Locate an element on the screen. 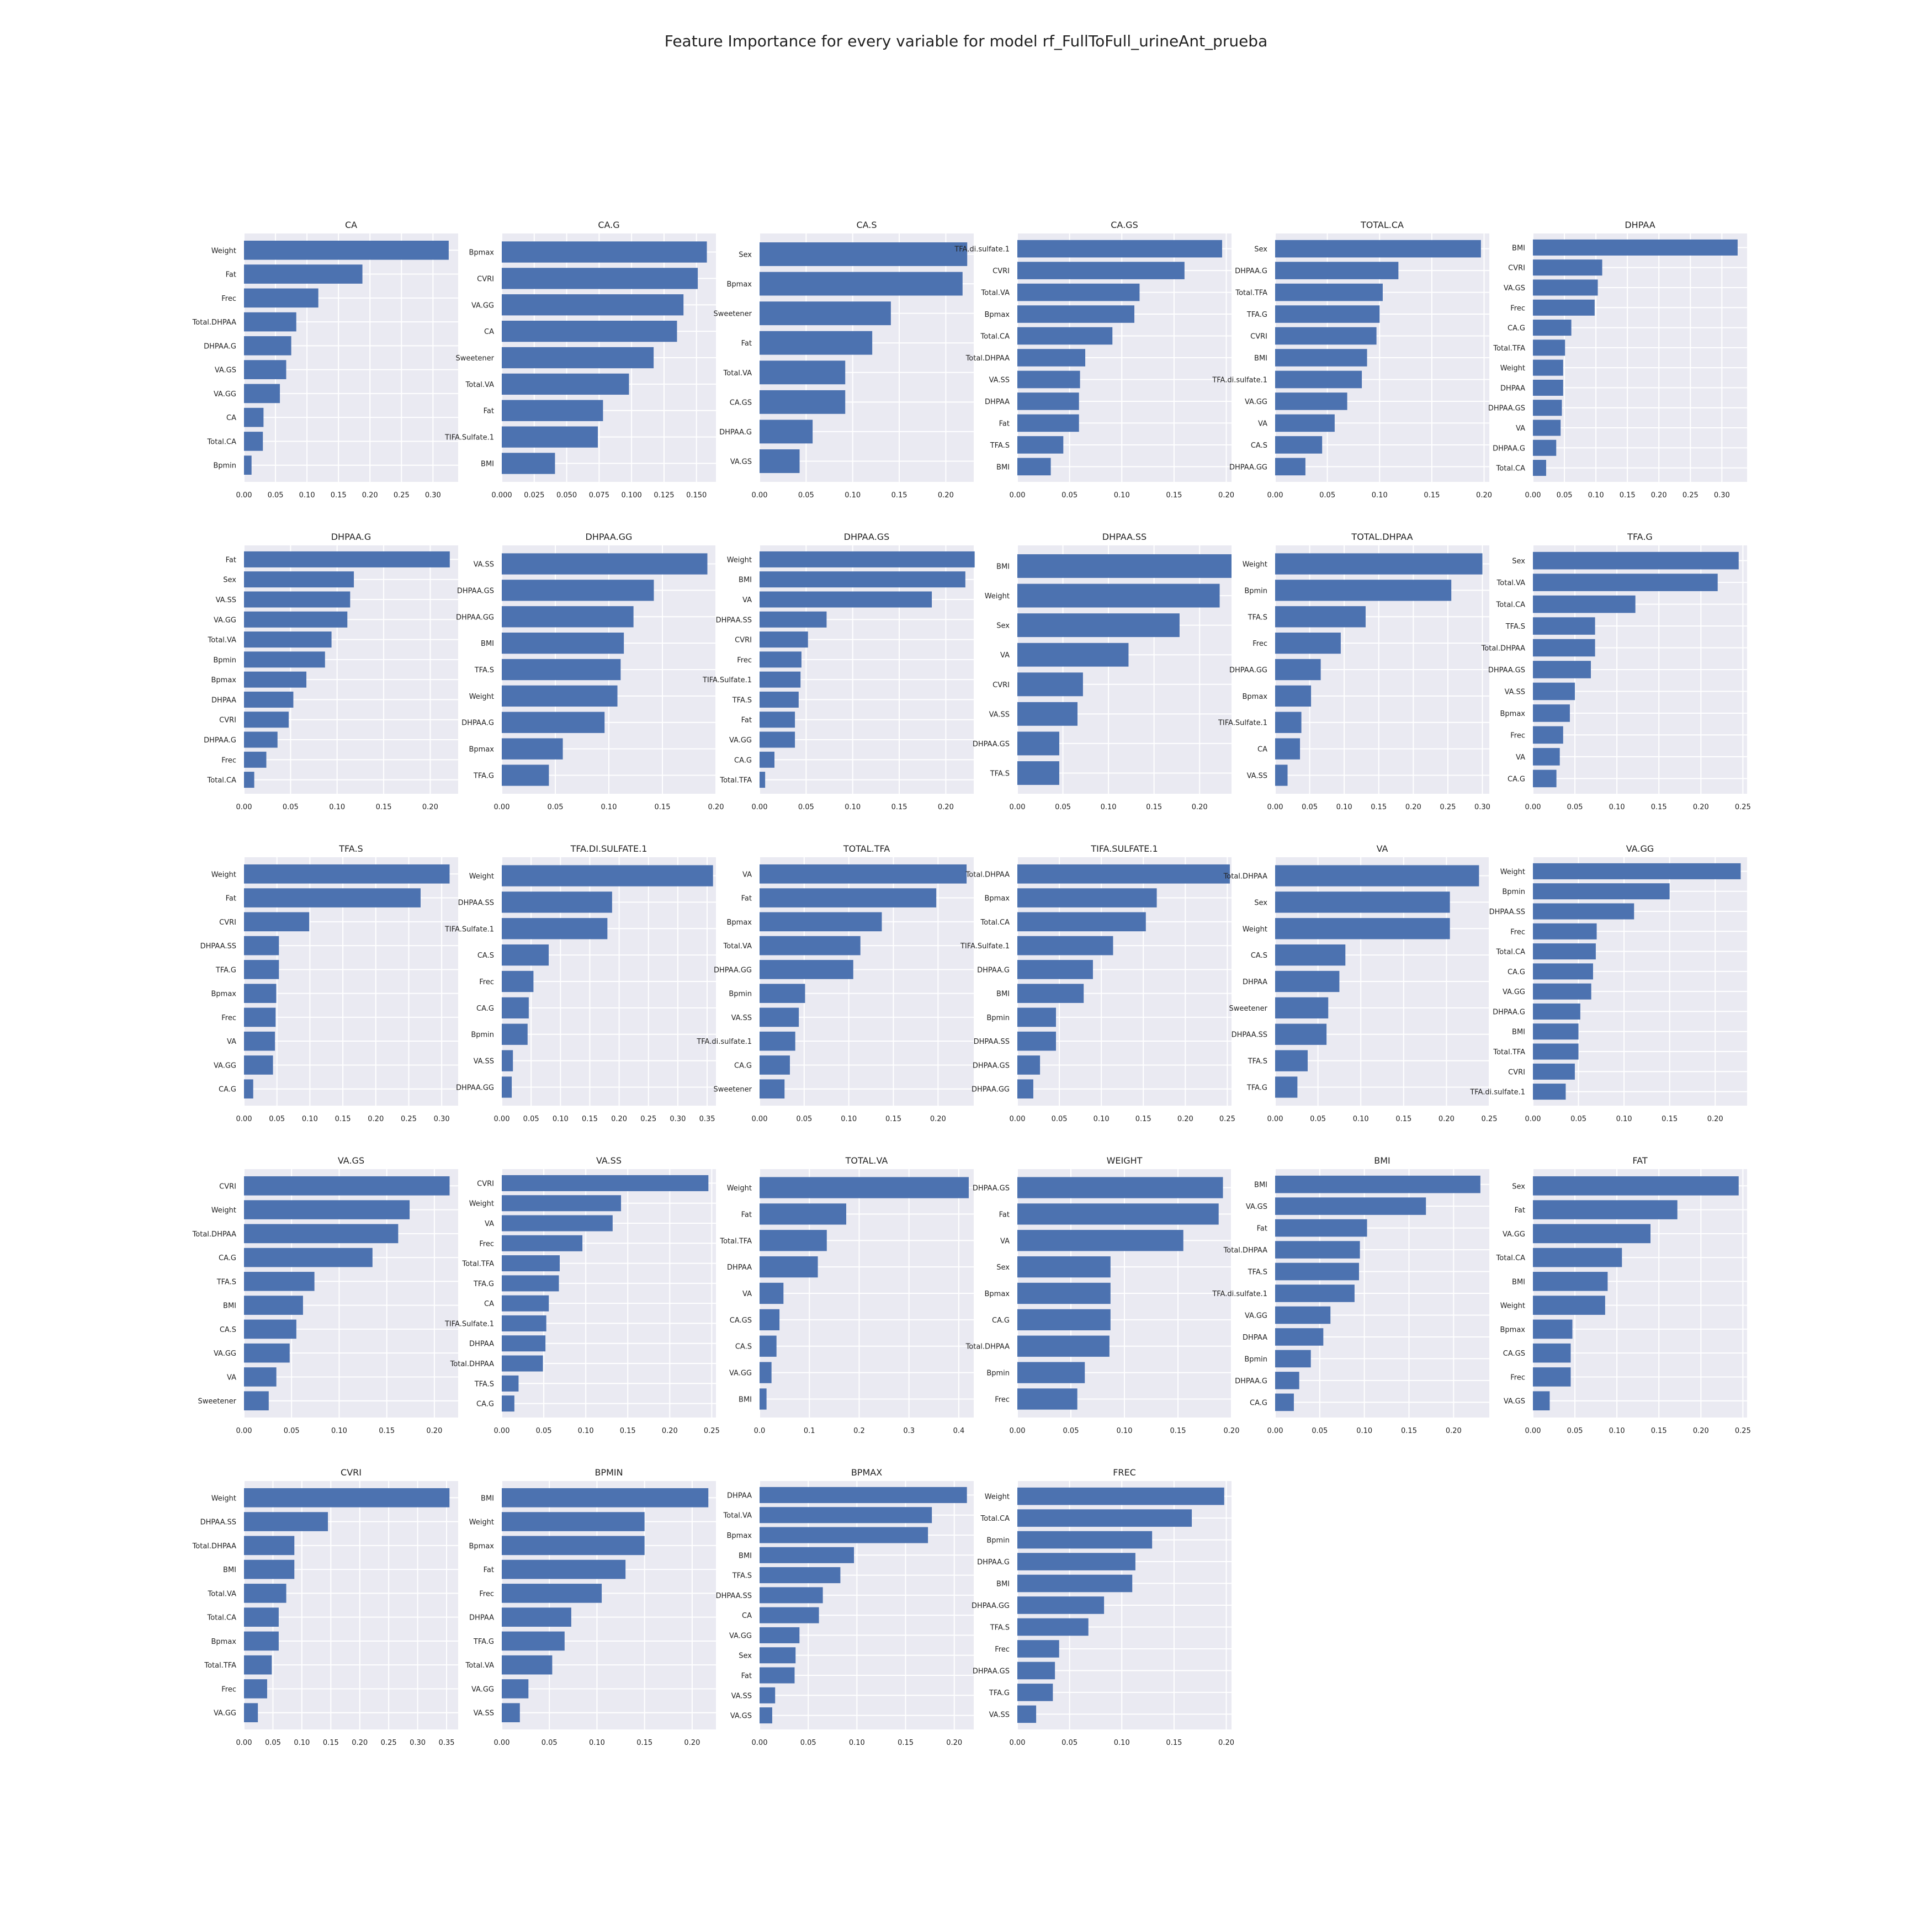 This screenshot has height=1932, width=1932. bar-fat is located at coordinates (347, 559).